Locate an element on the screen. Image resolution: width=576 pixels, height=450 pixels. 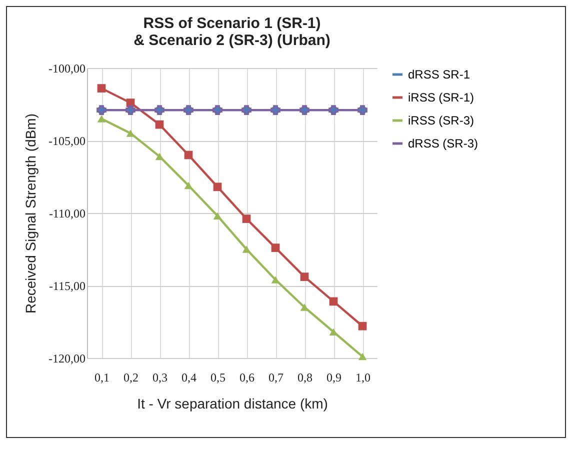
x-tick-label: 0,8 is located at coordinates (305, 377).